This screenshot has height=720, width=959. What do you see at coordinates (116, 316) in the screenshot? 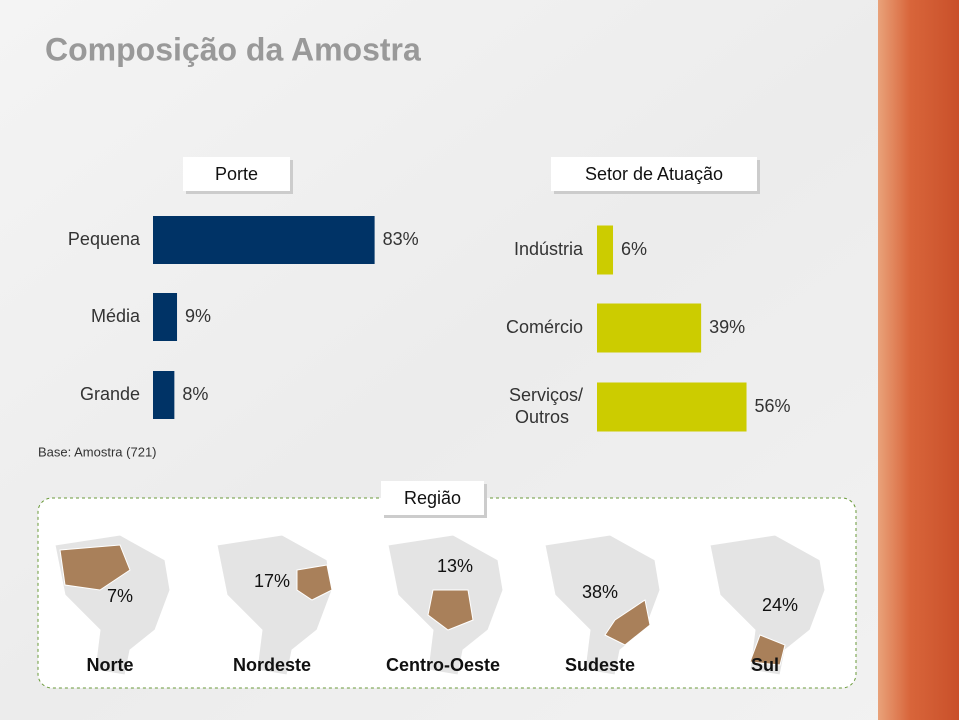
I see `category-label: Média` at bounding box center [116, 316].